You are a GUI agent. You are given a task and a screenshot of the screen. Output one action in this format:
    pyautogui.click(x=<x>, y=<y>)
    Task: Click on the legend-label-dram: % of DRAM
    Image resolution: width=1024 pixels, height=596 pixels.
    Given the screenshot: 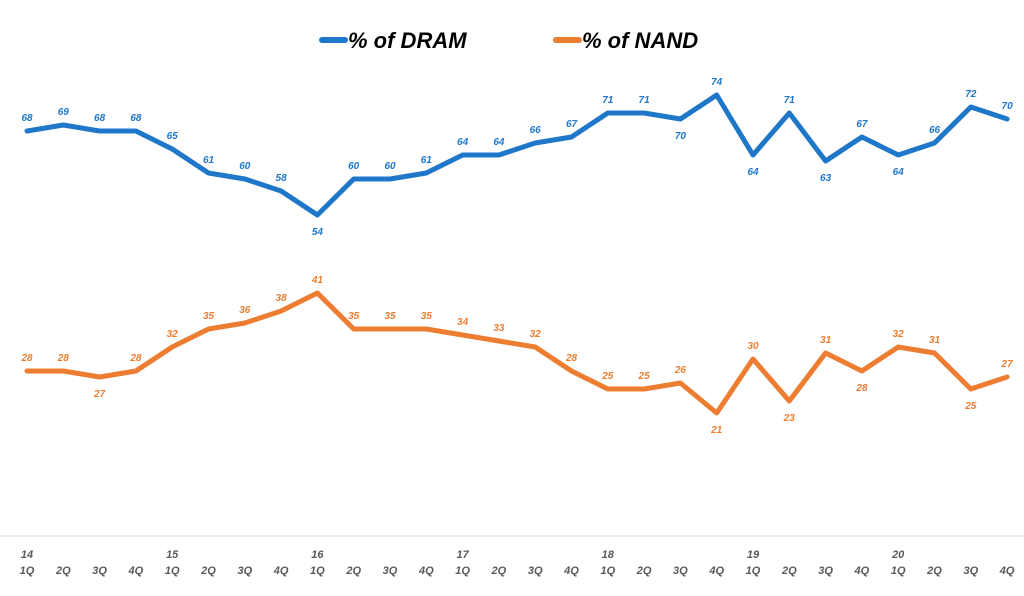 What is the action you would take?
    pyautogui.click(x=407, y=40)
    